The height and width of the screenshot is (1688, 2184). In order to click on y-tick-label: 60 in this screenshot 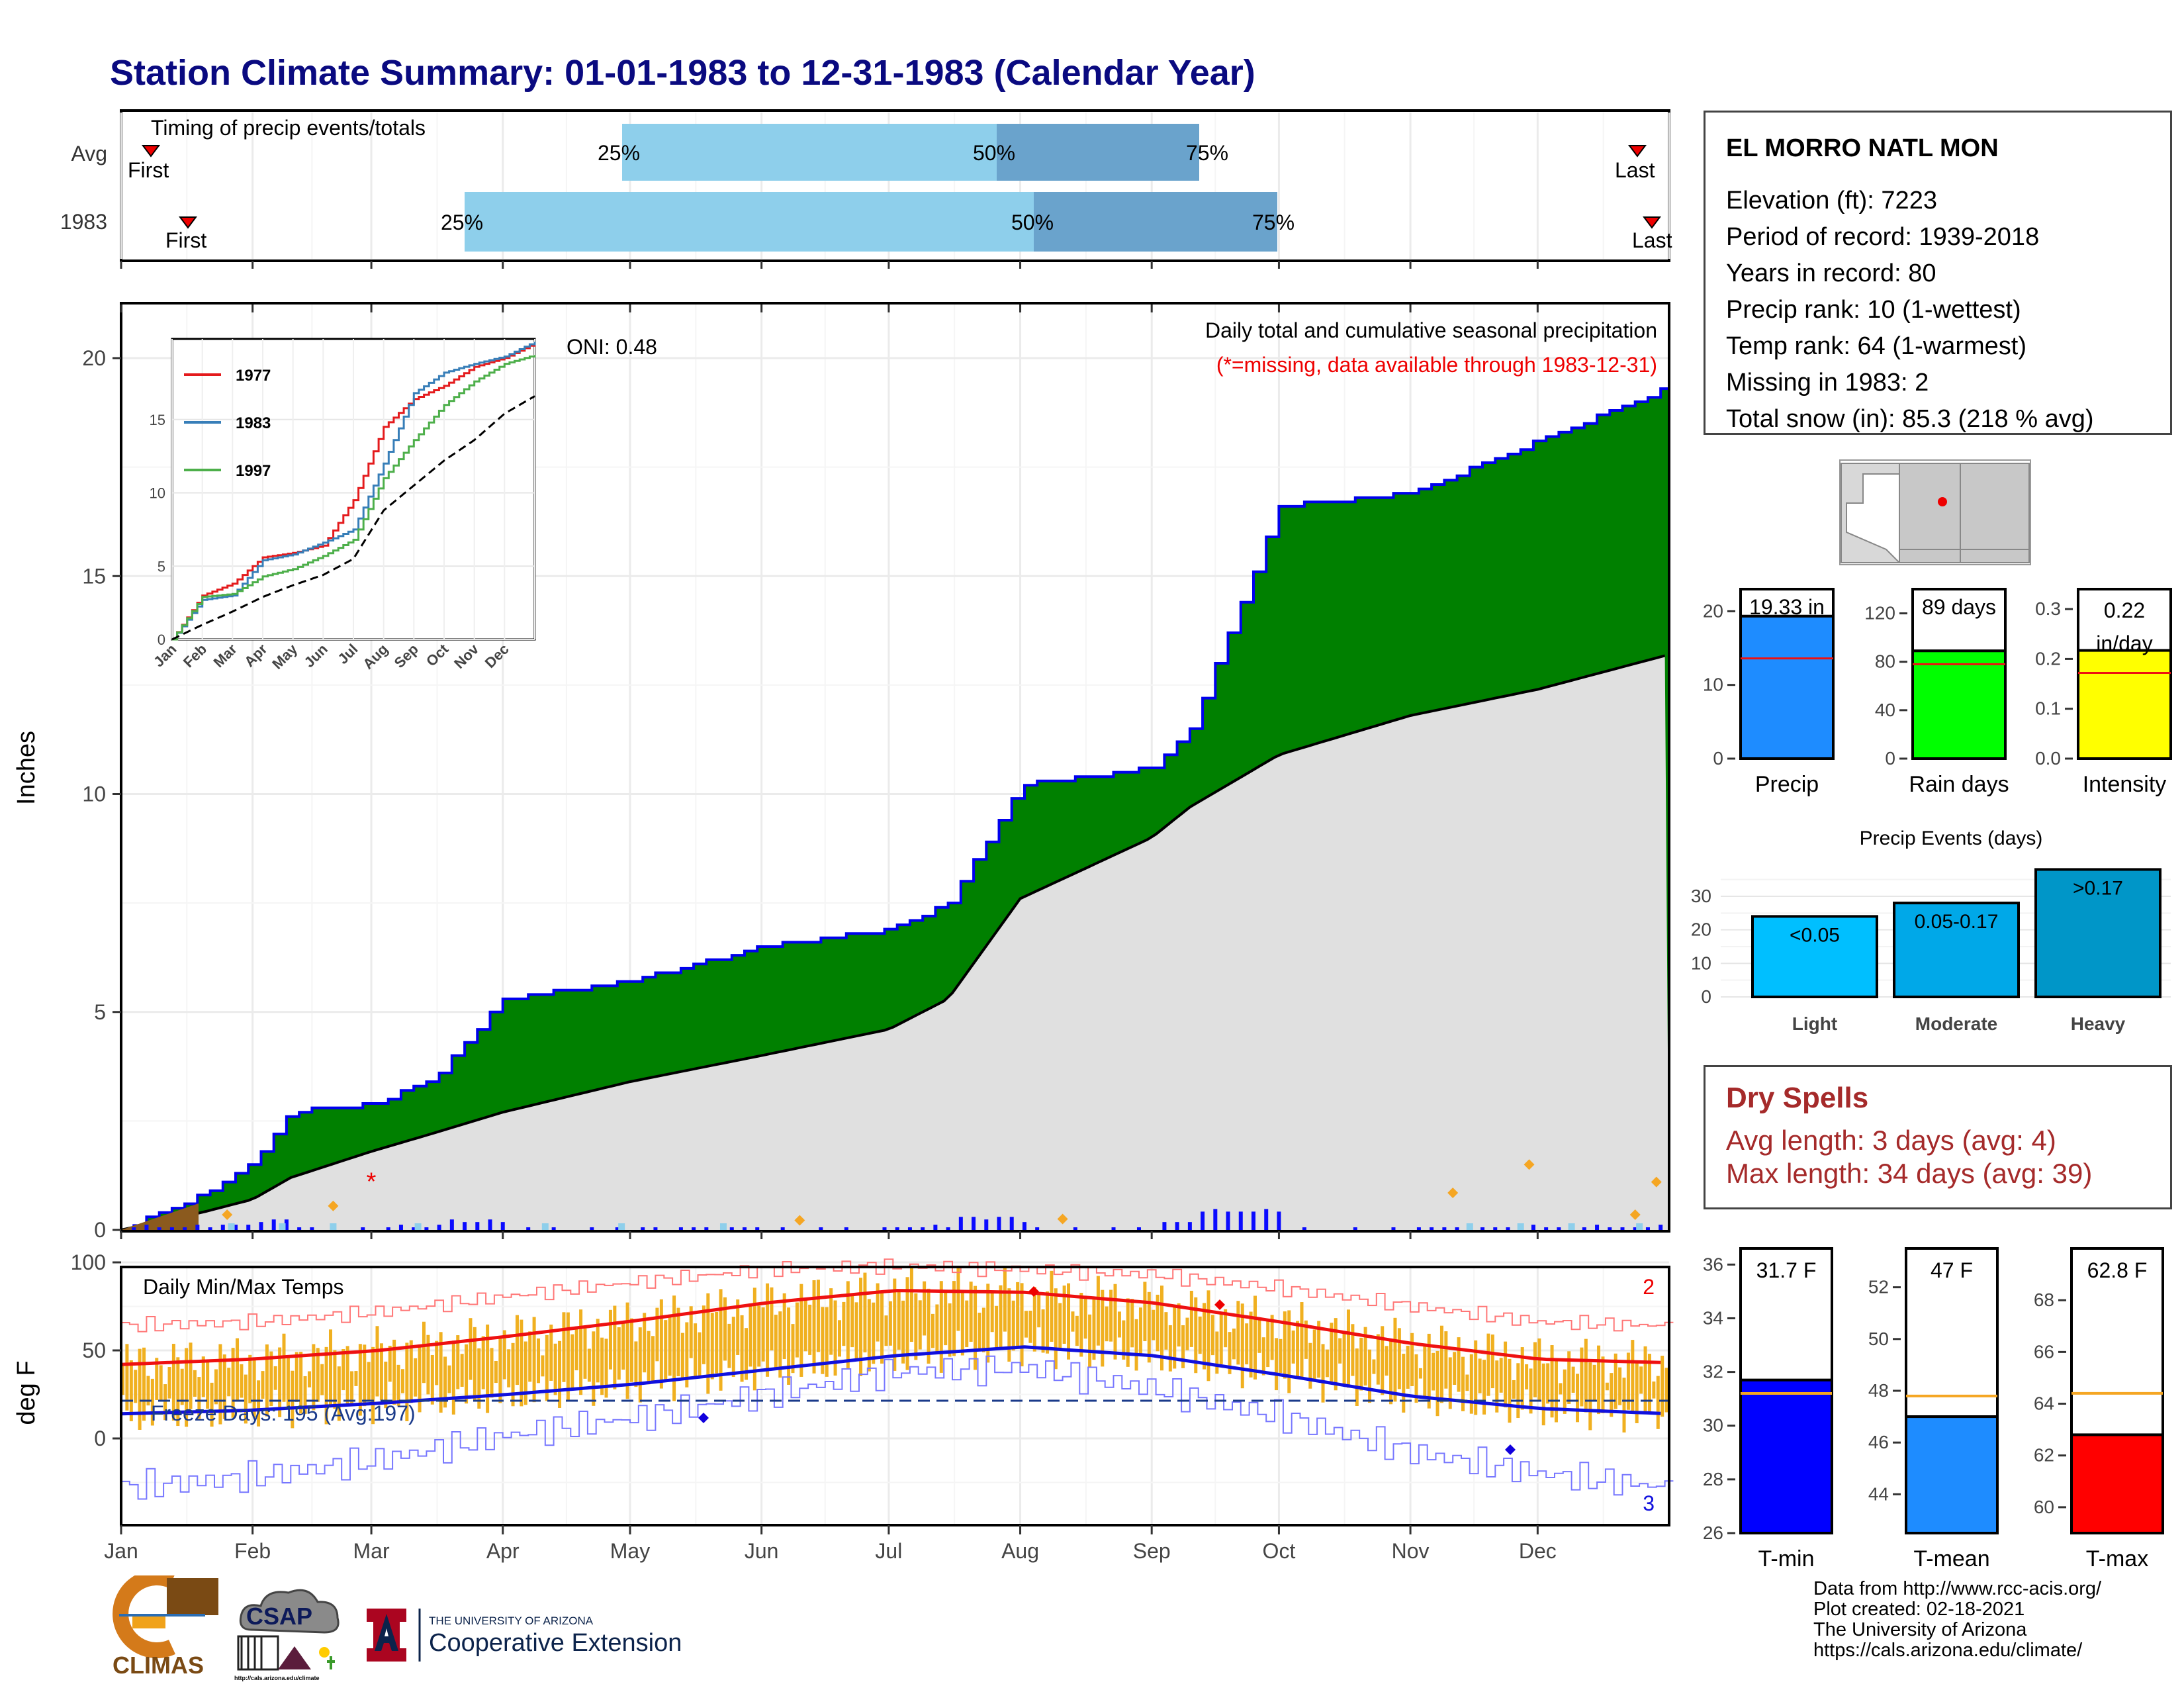, I will do `click(2044, 1507)`.